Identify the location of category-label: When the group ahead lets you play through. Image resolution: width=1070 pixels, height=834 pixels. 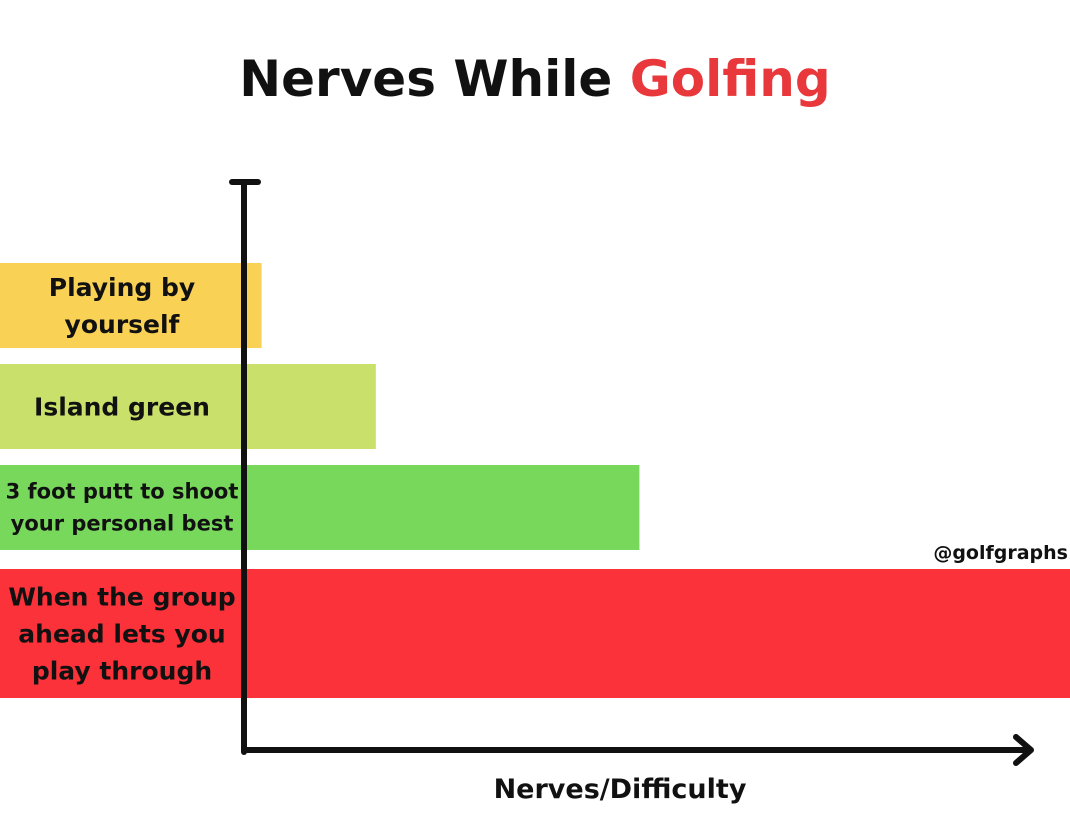
(121, 634).